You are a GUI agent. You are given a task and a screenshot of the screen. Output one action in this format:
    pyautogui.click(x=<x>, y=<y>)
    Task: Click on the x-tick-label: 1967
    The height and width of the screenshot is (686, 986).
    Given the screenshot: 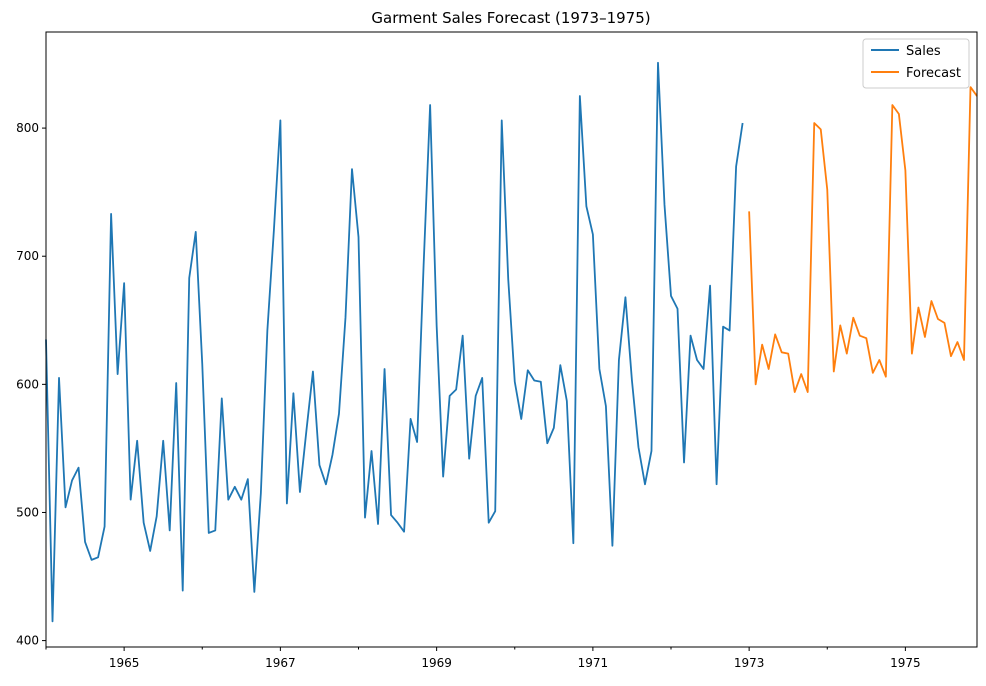 What is the action you would take?
    pyautogui.click(x=280, y=663)
    